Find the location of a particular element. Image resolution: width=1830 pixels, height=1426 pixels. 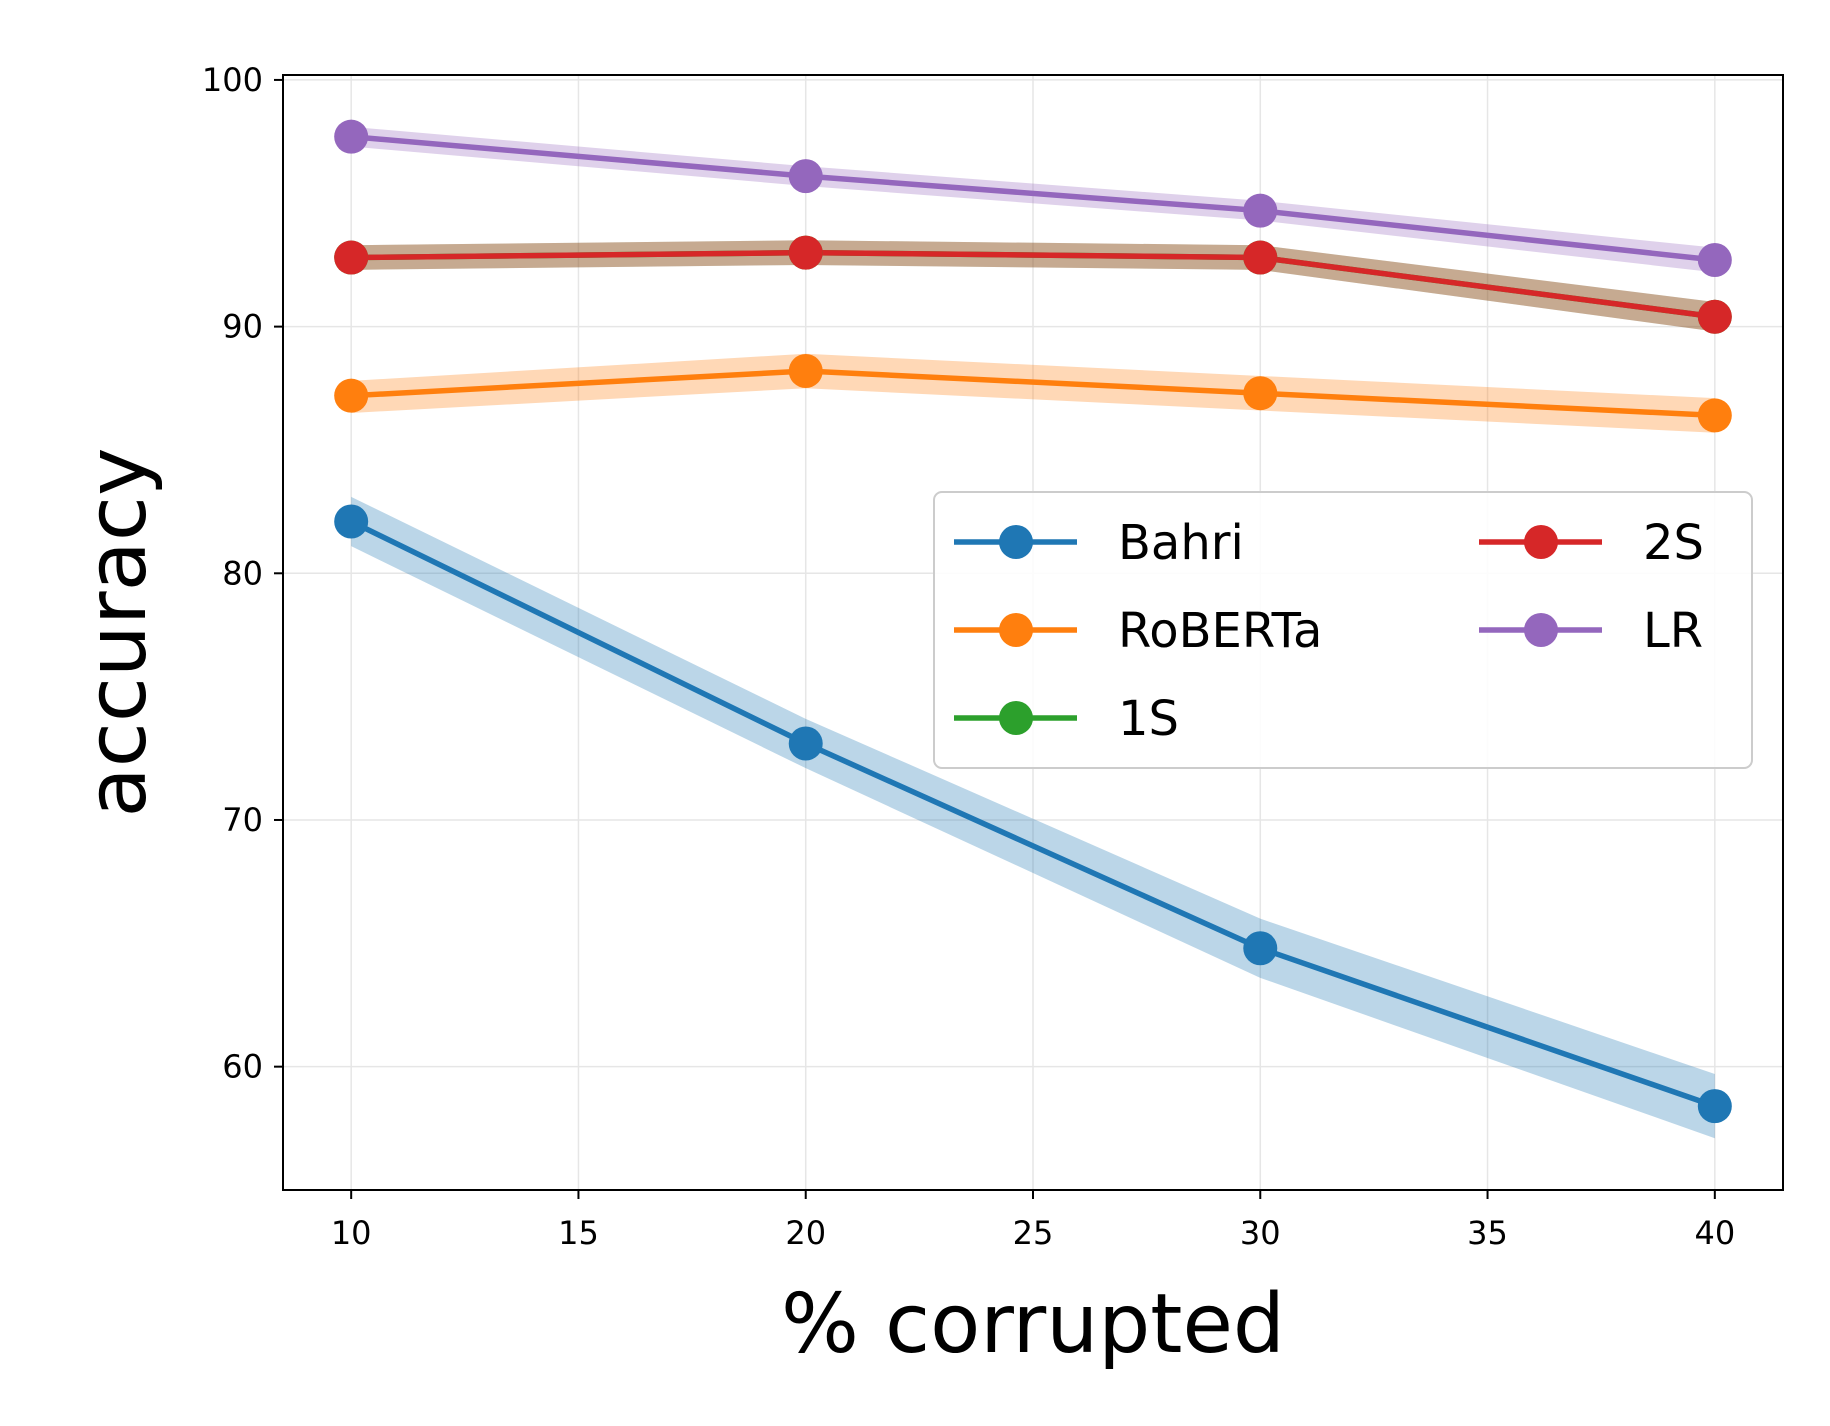

band-1s is located at coordinates (1033, 286).